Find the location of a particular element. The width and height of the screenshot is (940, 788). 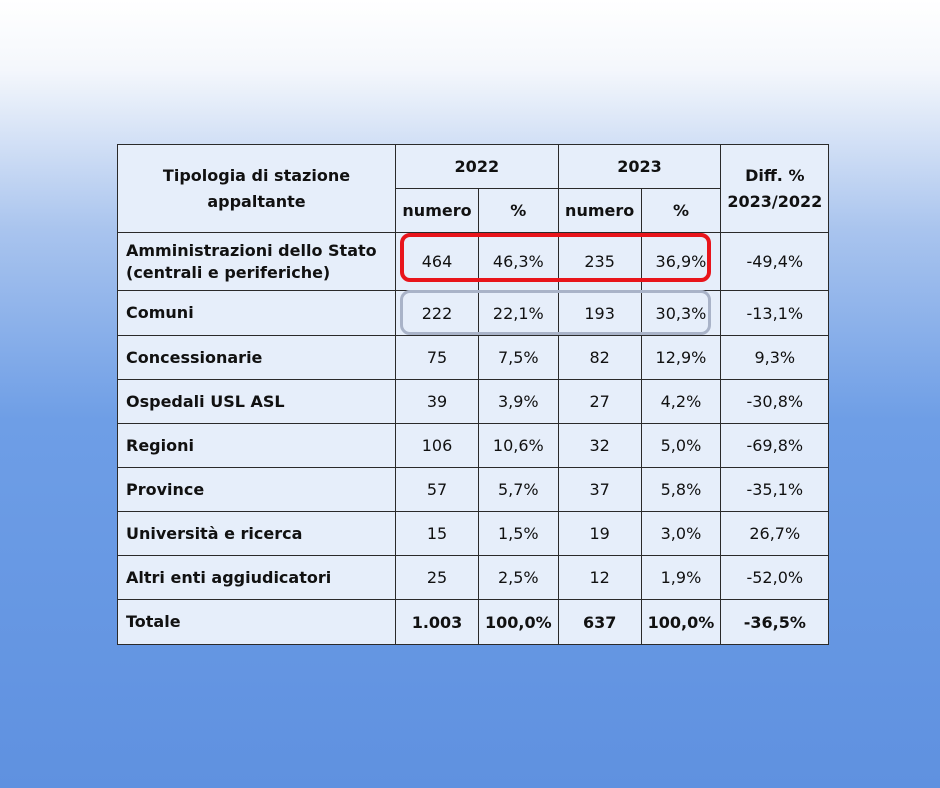

cell: 39 is located at coordinates (437, 401).